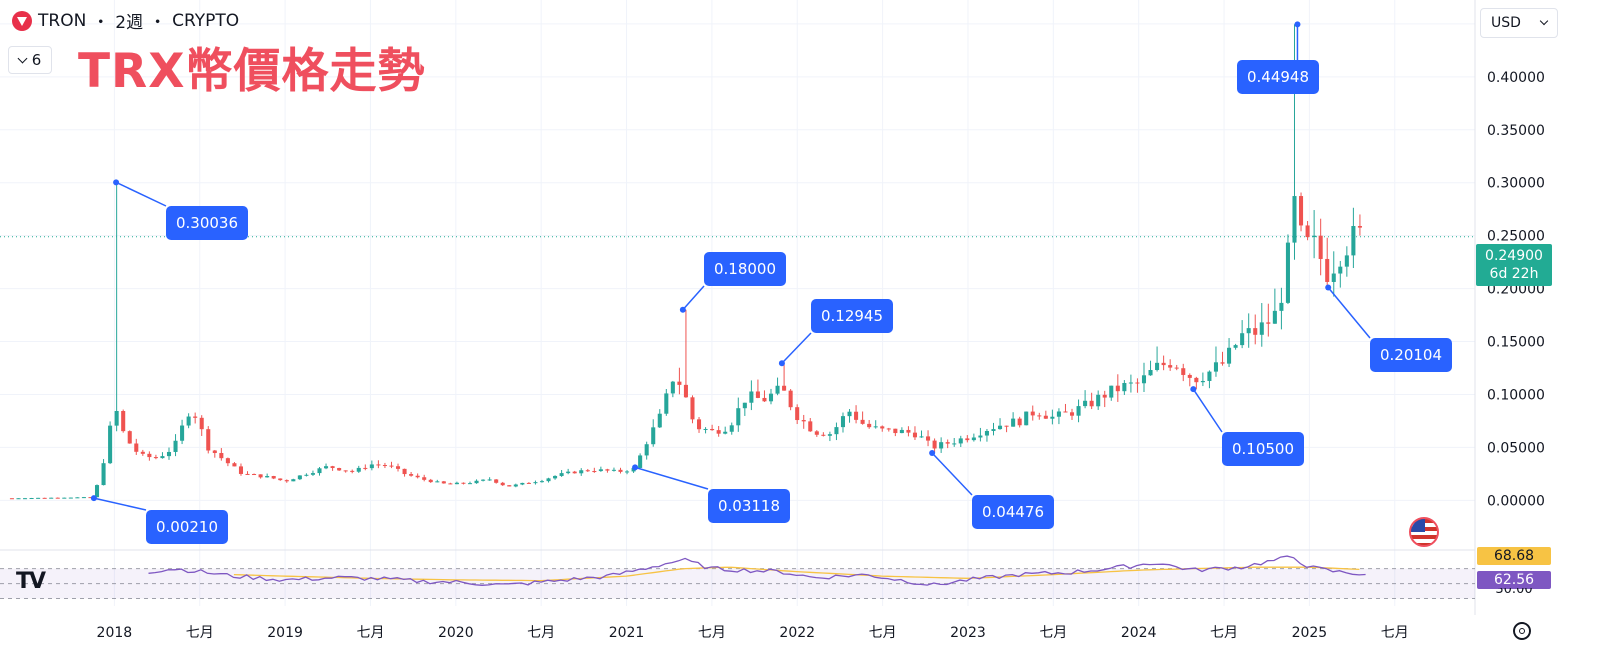 This screenshot has height=660, width=1600. What do you see at coordinates (125, 20) in the screenshot?
I see `symbol-header: TRON ・ 2週 ・ CRYPTO` at bounding box center [125, 20].